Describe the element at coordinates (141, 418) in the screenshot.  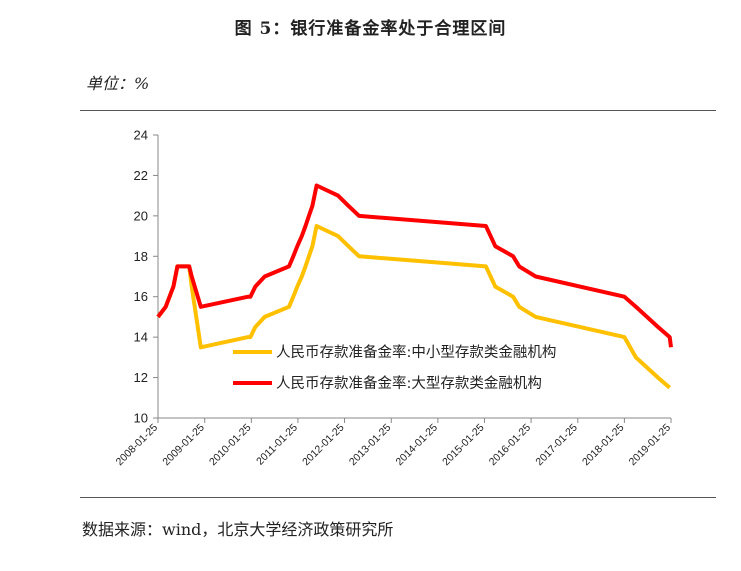
I see `y-tick-label: 10` at that location.